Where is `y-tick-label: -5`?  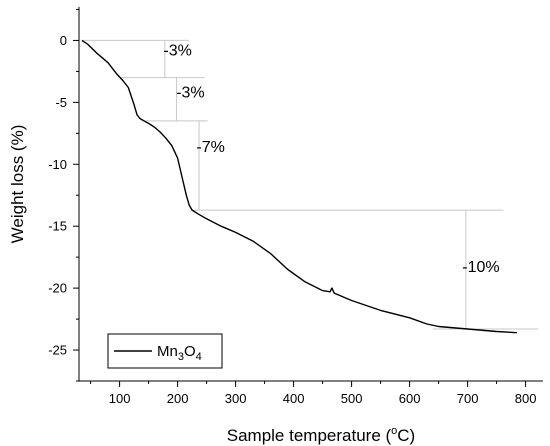 y-tick-label: -5 is located at coordinates (61, 102).